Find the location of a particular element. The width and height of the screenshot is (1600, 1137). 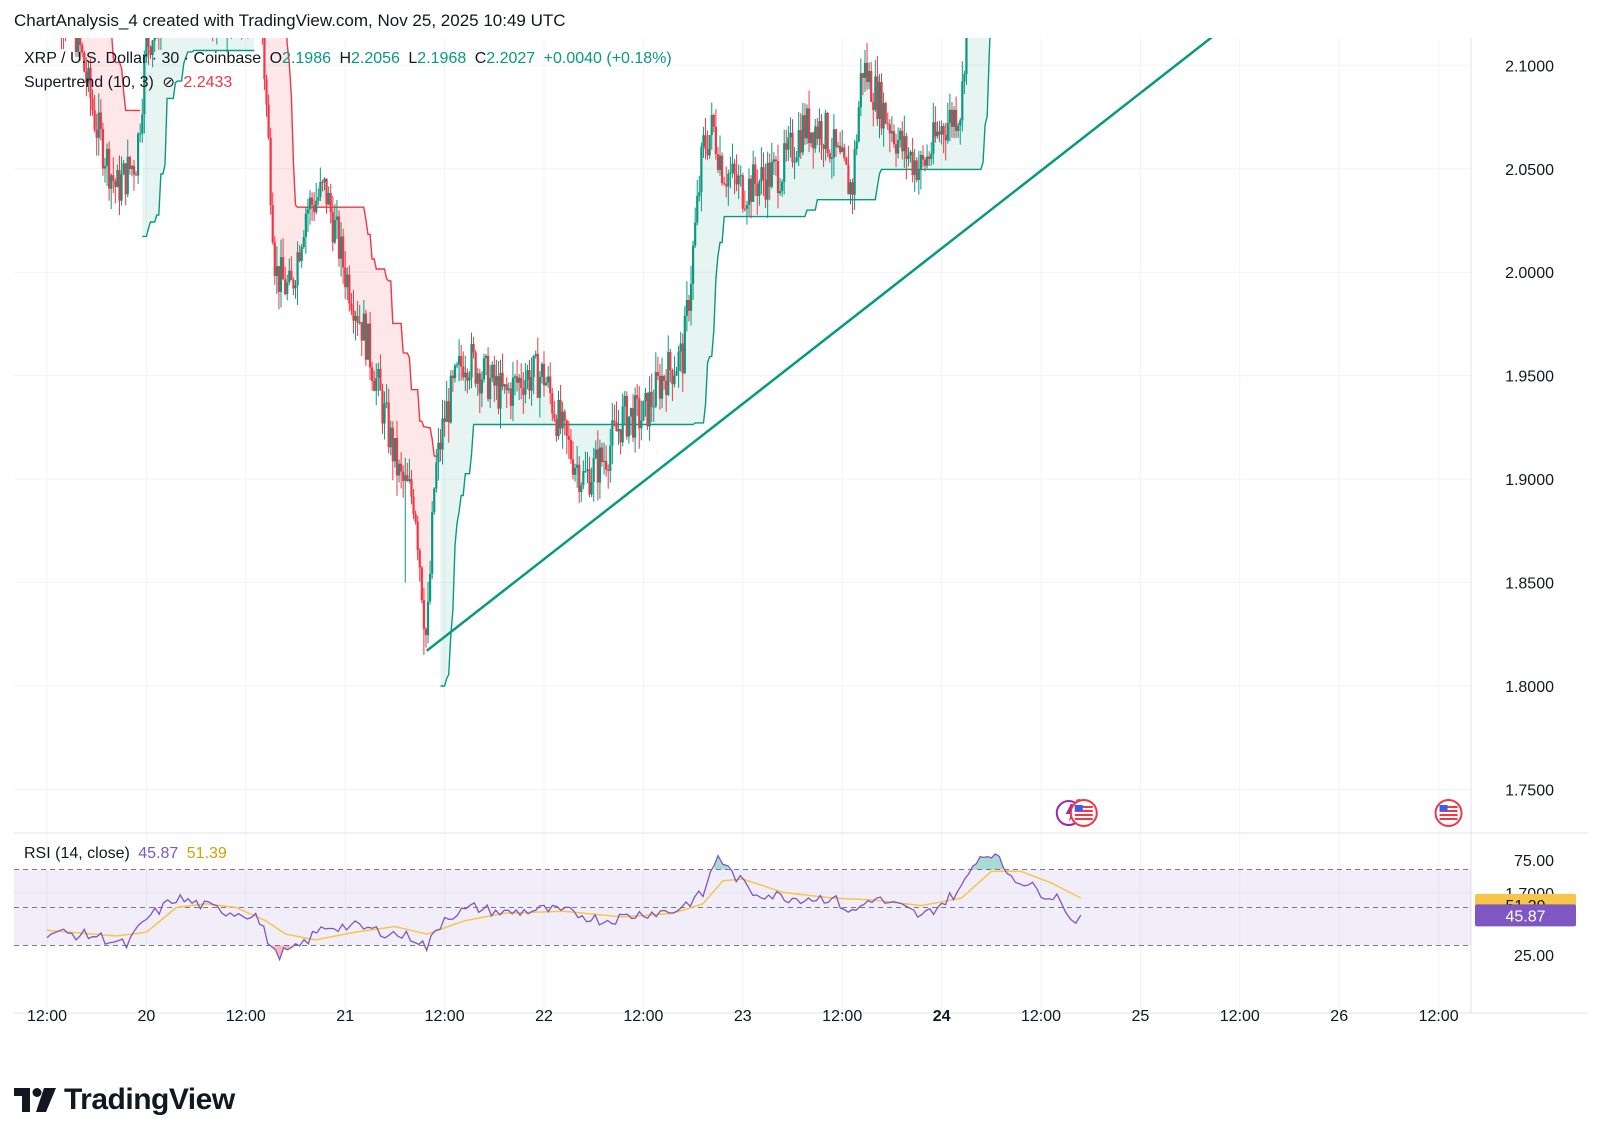

price-tick-label: 1.7500 is located at coordinates (1529, 790).